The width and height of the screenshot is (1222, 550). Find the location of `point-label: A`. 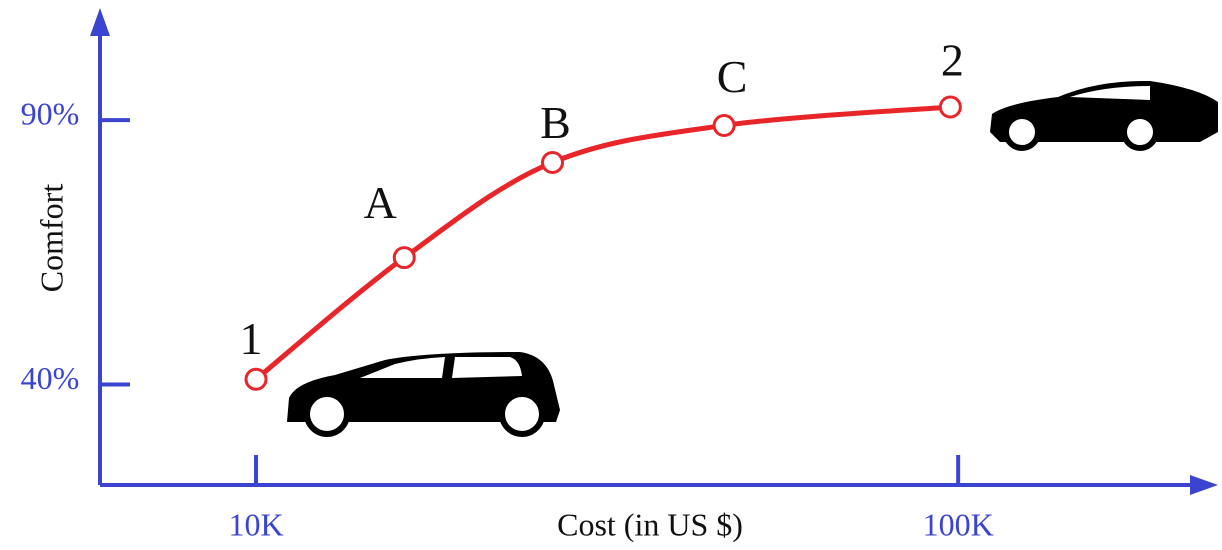

point-label: A is located at coordinates (380, 202).